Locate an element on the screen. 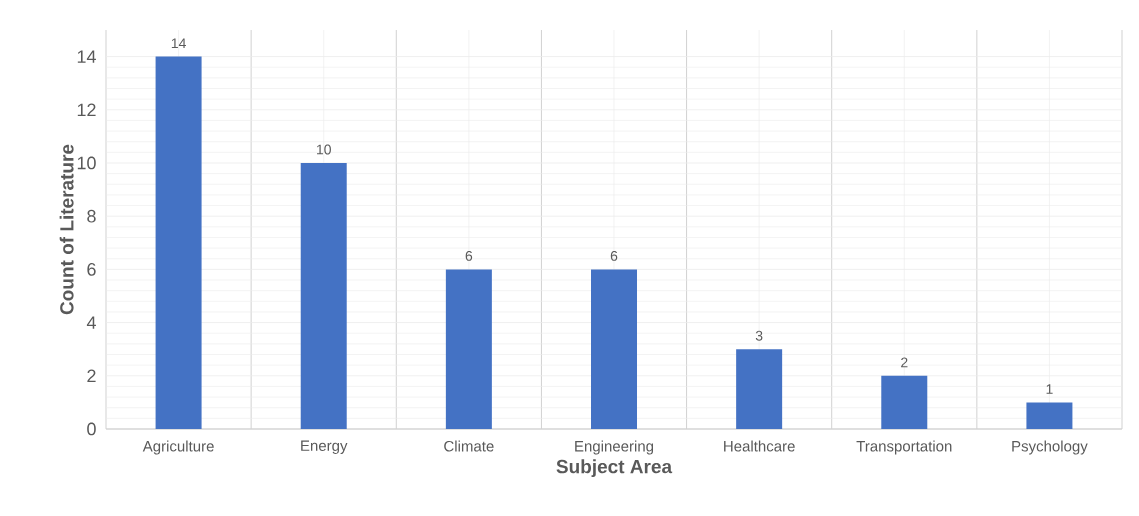 The height and width of the screenshot is (516, 1139). y-tick-label: 12 is located at coordinates (86, 110).